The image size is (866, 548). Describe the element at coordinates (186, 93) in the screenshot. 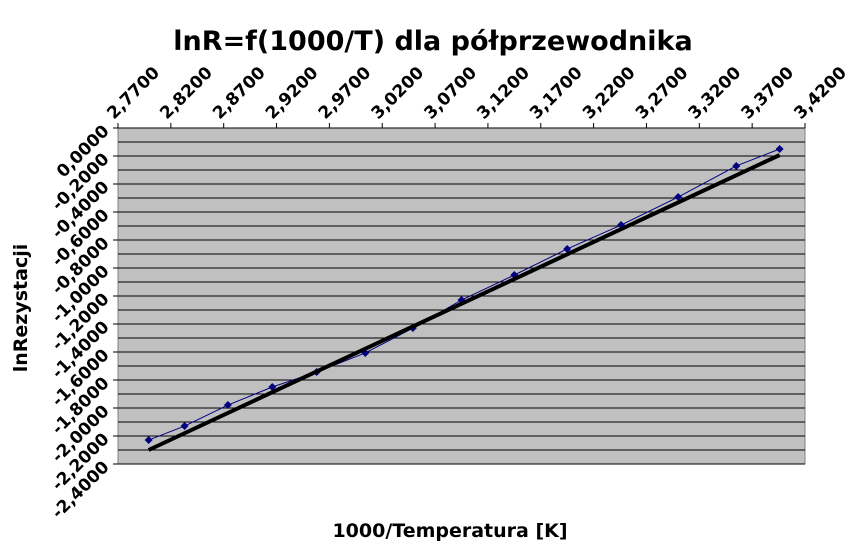

I see `x-tick-label: 2,8200` at that location.